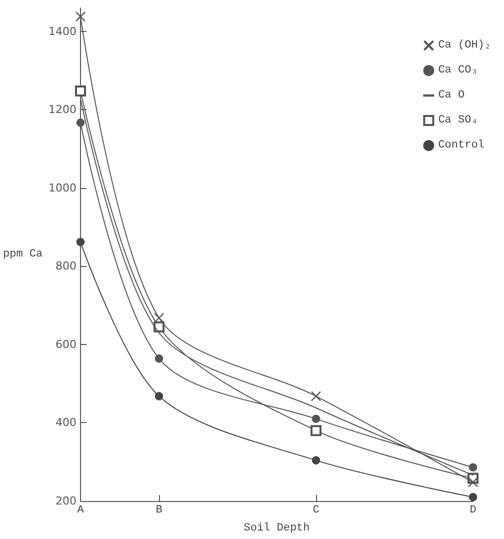 The width and height of the screenshot is (504, 539). Describe the element at coordinates (451, 96) in the screenshot. I see `legend-label: Ca O` at that location.